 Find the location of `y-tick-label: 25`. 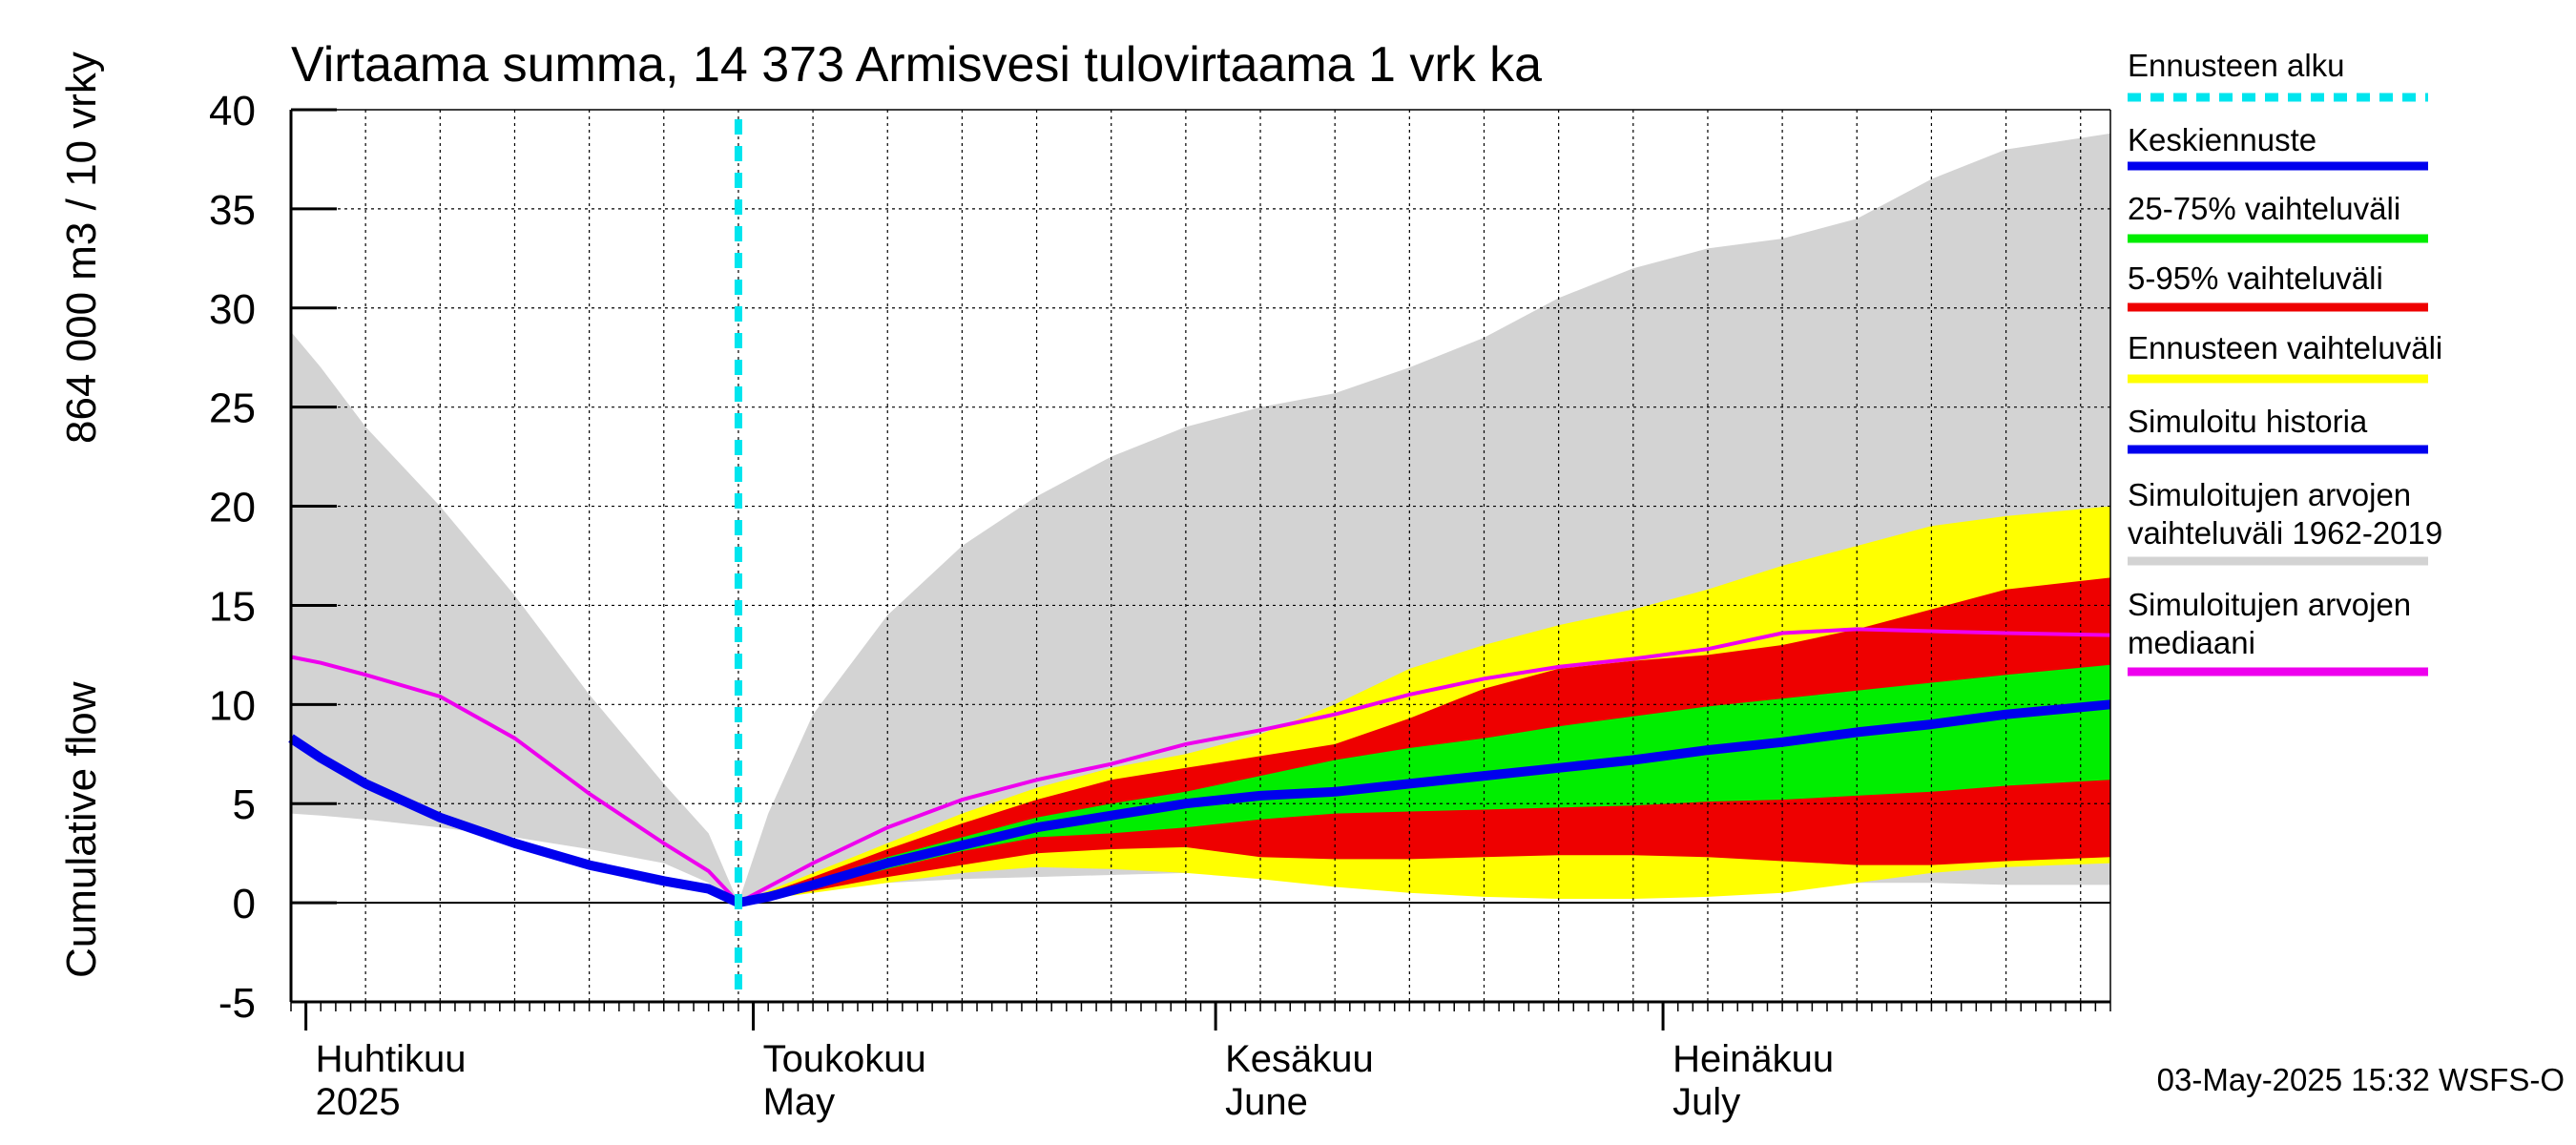

y-tick-label: 25 is located at coordinates (232, 408).